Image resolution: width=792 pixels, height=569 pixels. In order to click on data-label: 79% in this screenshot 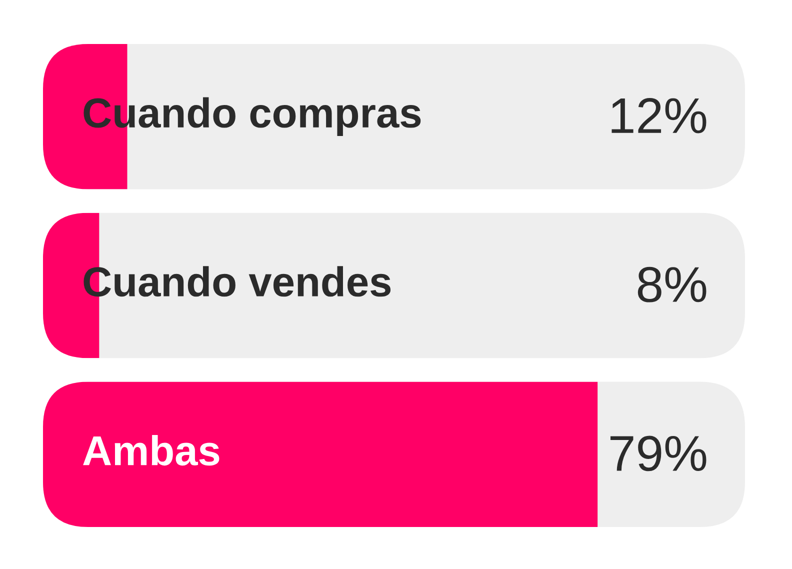, I will do `click(658, 454)`.